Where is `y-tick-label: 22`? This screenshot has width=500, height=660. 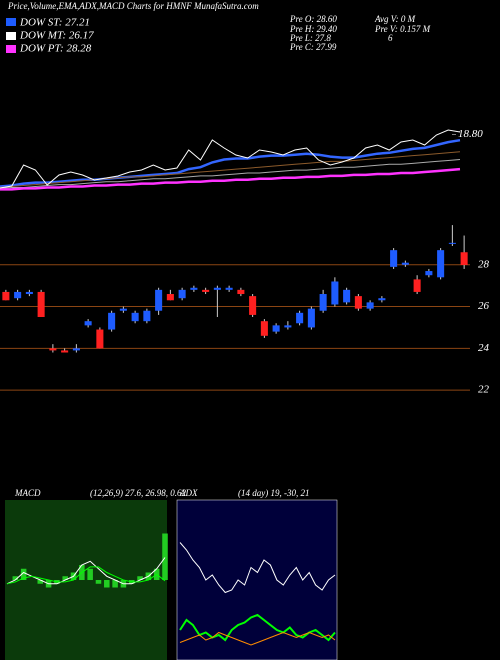 y-tick-label: 22 is located at coordinates (484, 390).